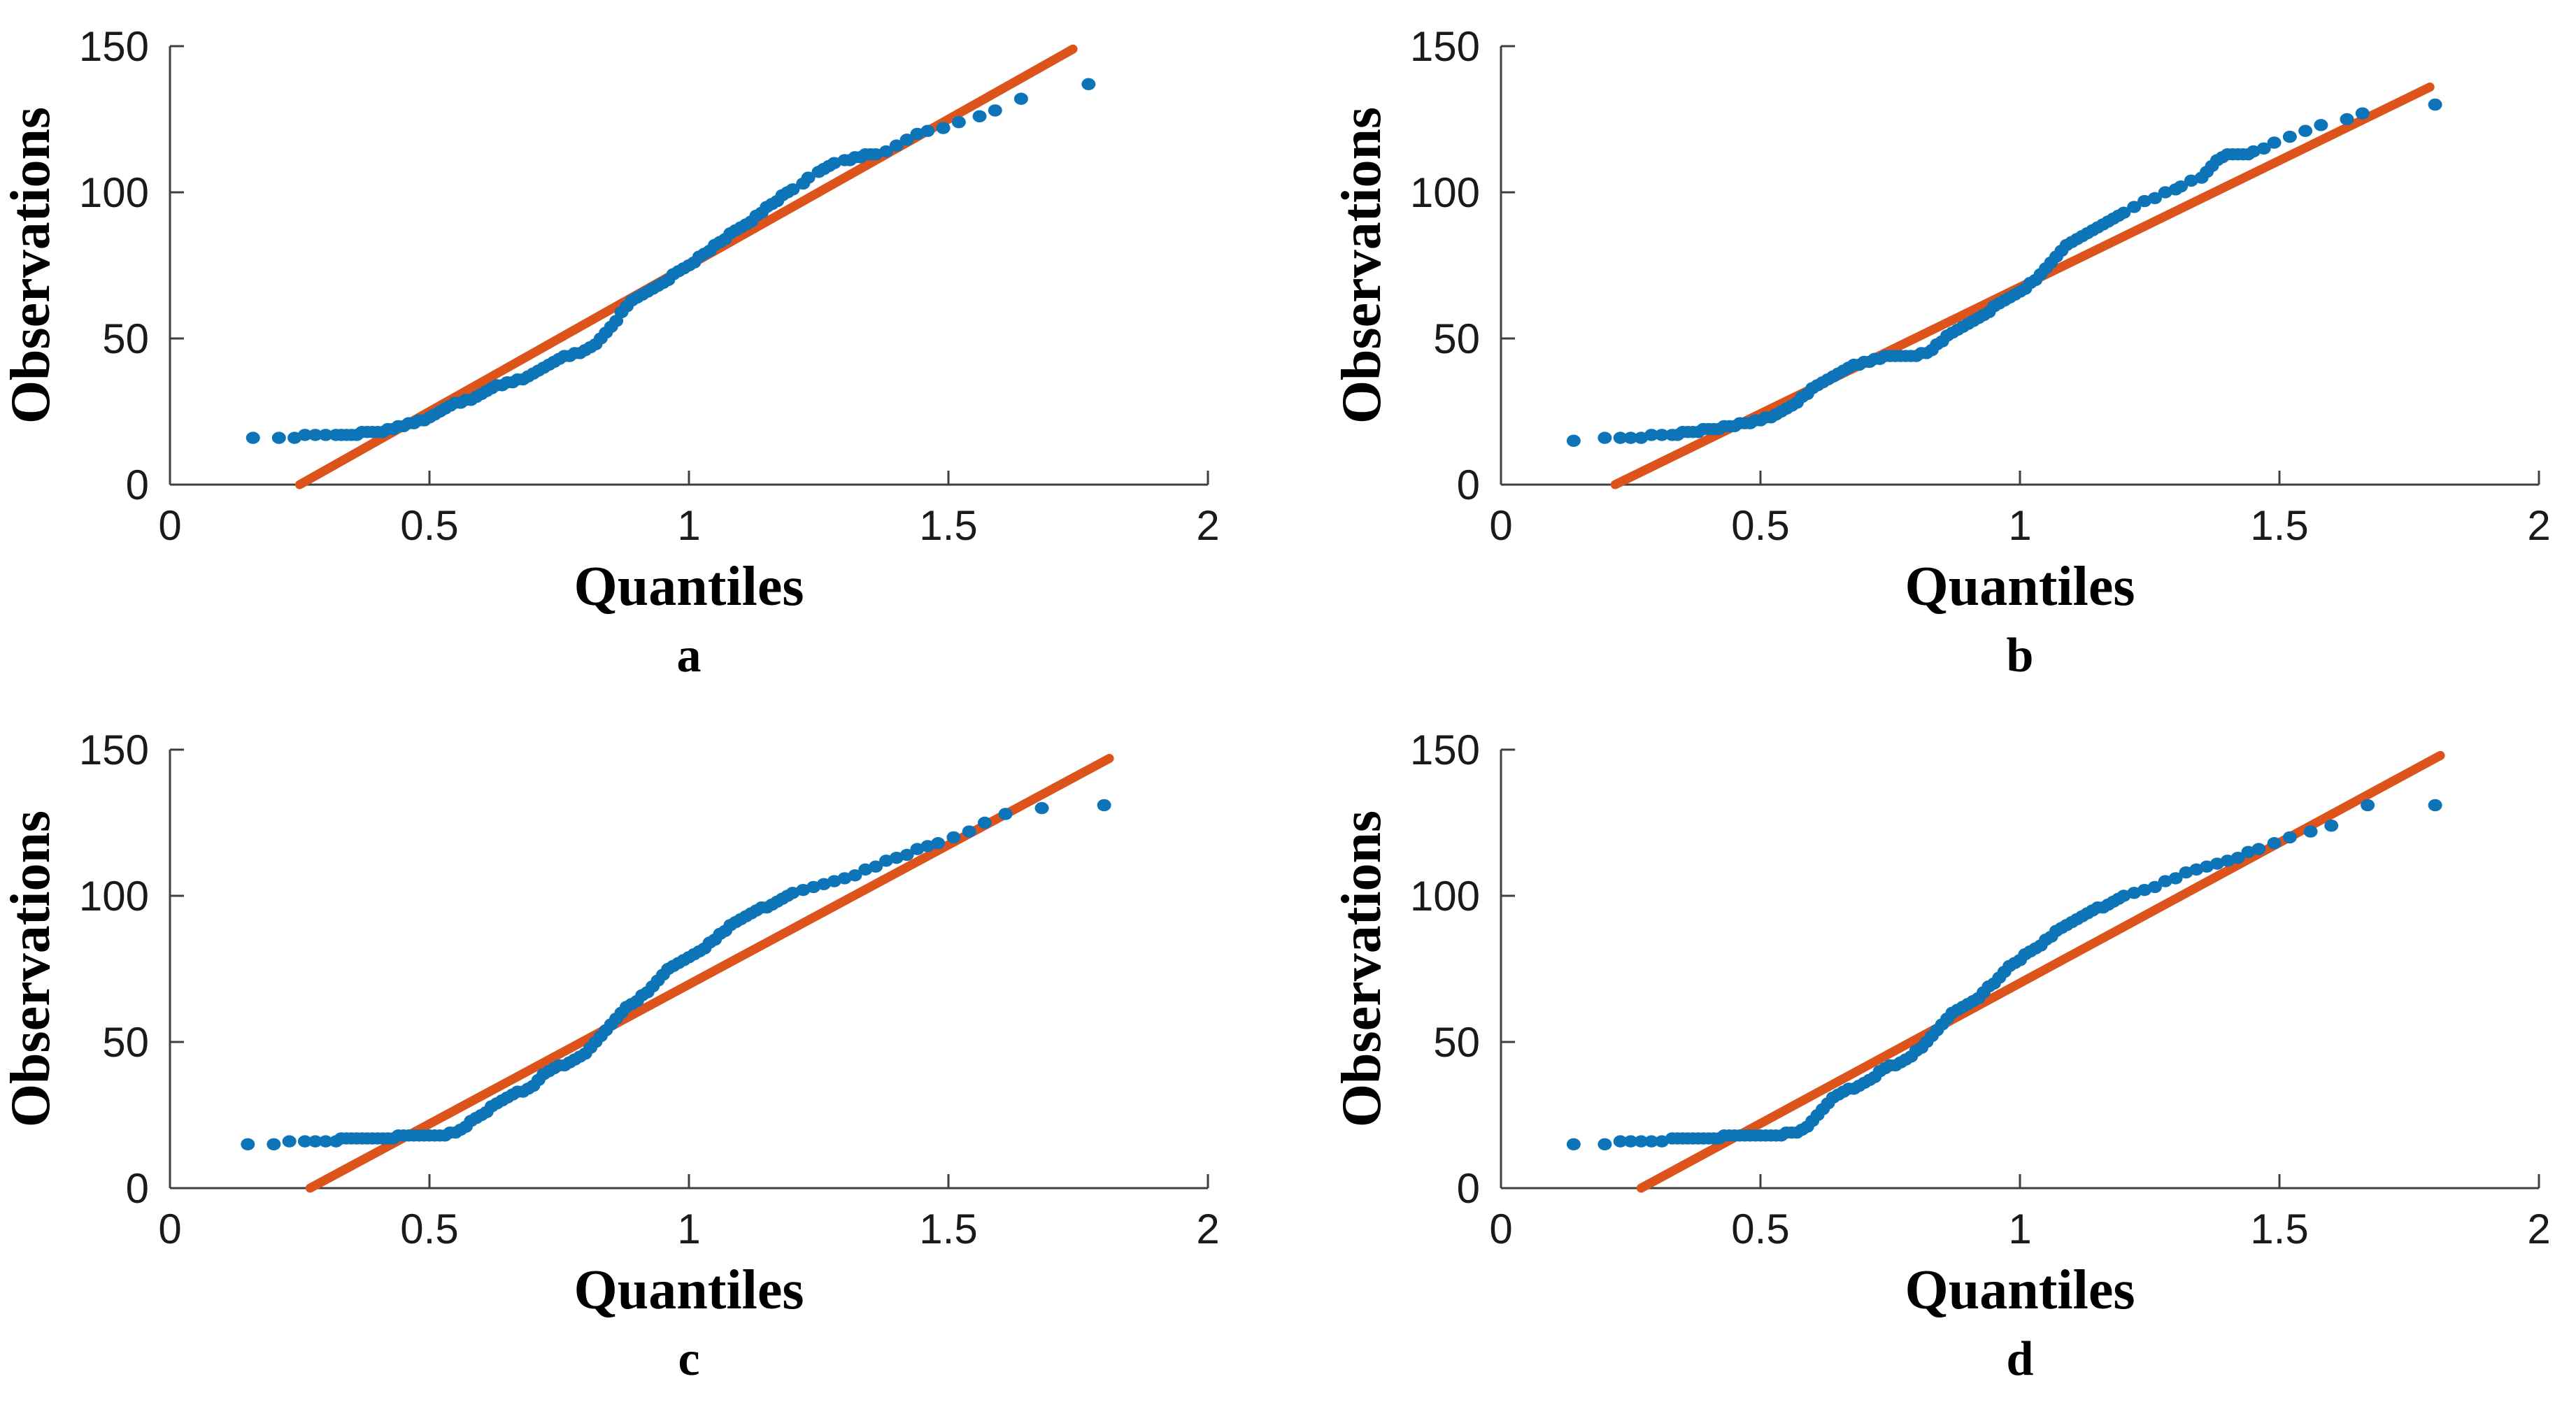 Image resolution: width=2576 pixels, height=1407 pixels. Describe the element at coordinates (688, 1359) in the screenshot. I see `panel-letter-c: c` at that location.